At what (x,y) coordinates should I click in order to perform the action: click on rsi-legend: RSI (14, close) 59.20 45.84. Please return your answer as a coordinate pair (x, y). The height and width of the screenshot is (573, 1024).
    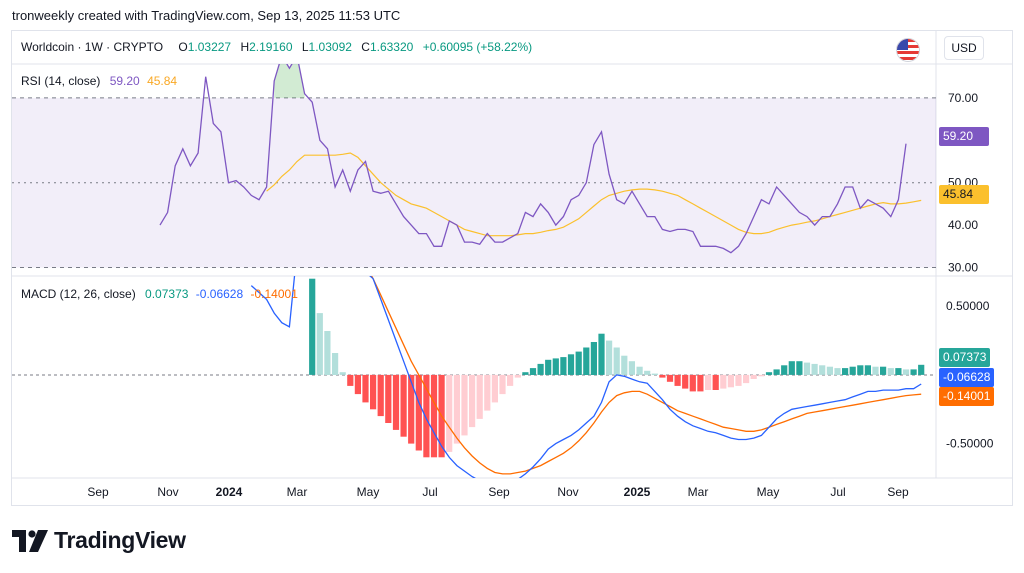
    Looking at the image, I should click on (99, 81).